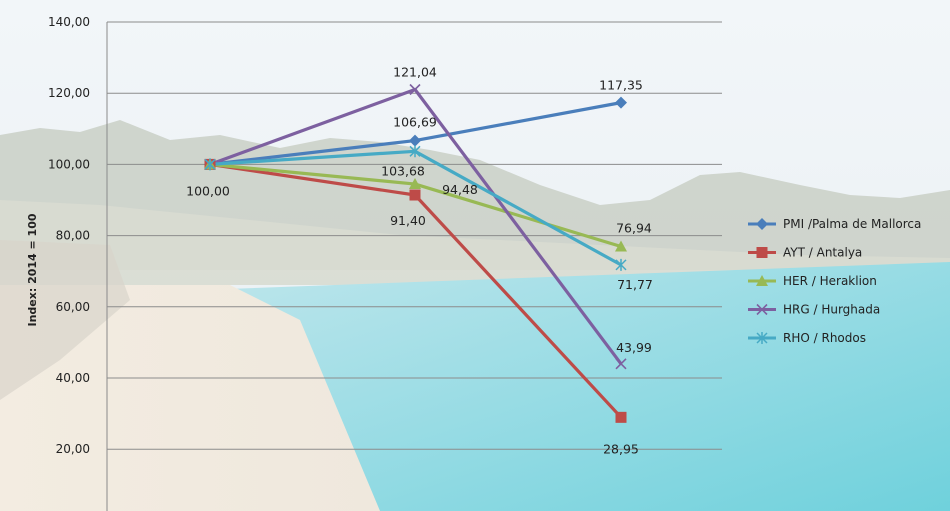  Describe the element at coordinates (635, 284) in the screenshot. I see `data-label: 71,77` at that location.